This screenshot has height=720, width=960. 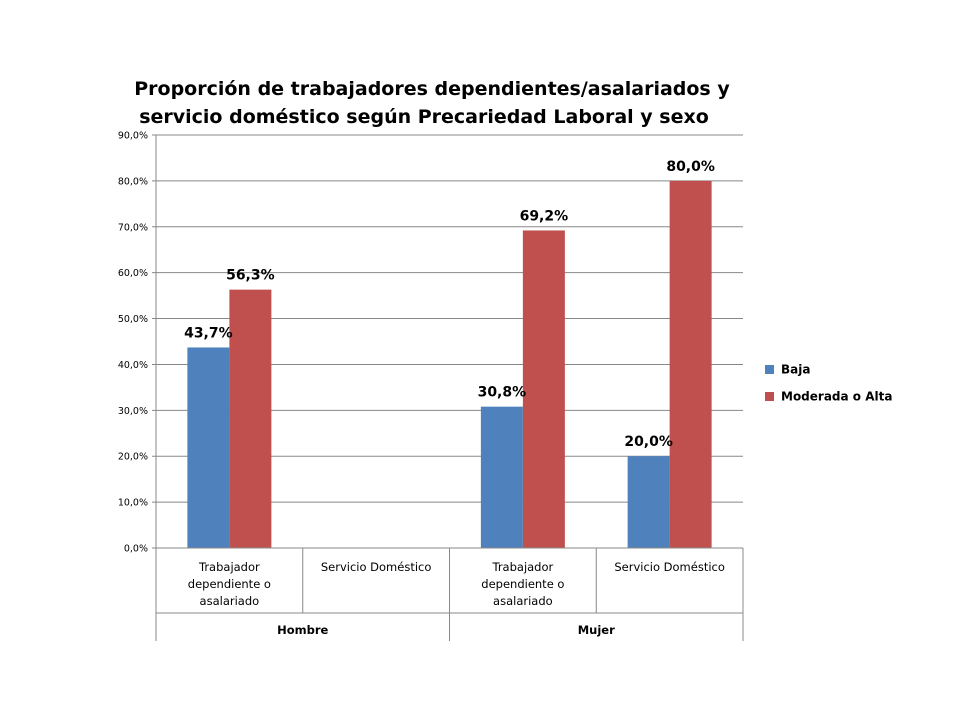 I want to click on data-label: 20,0%, so click(x=648, y=442).